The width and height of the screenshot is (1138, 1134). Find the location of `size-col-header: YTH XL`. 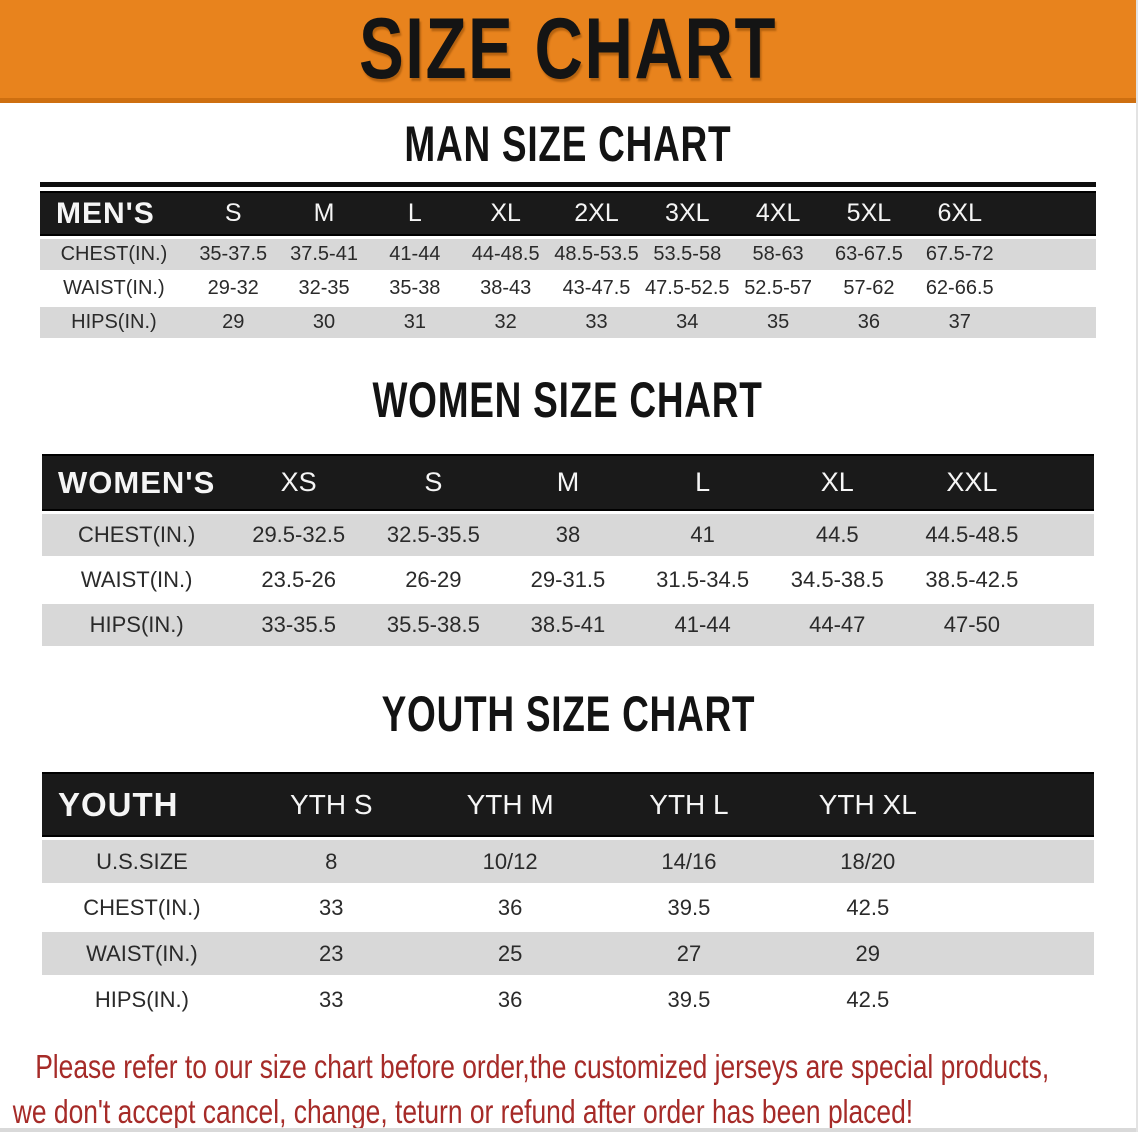

size-col-header: YTH XL is located at coordinates (868, 804).